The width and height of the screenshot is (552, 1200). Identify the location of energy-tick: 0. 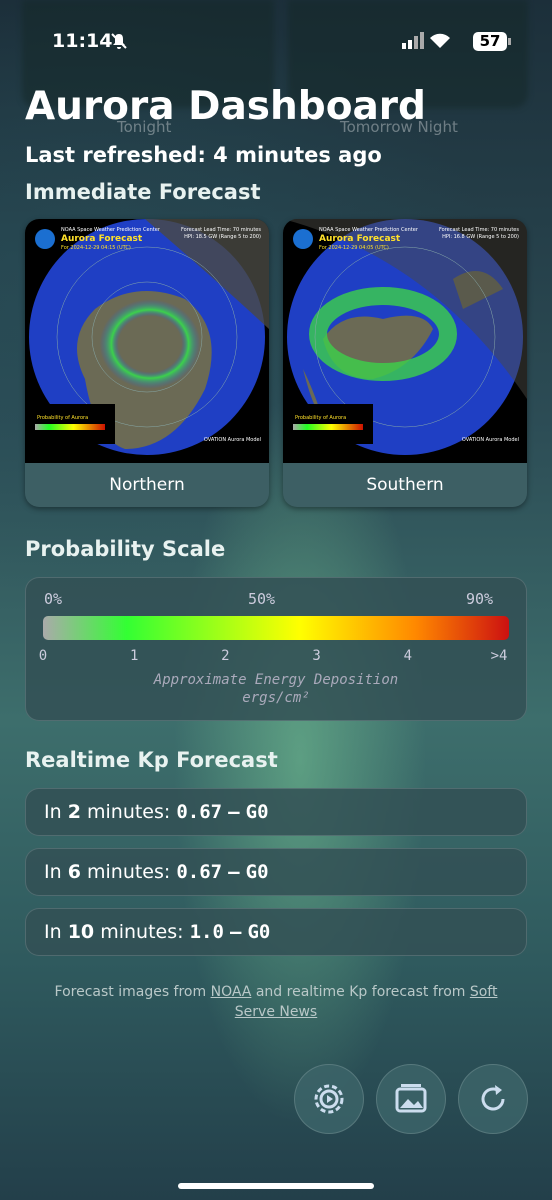
(43, 656).